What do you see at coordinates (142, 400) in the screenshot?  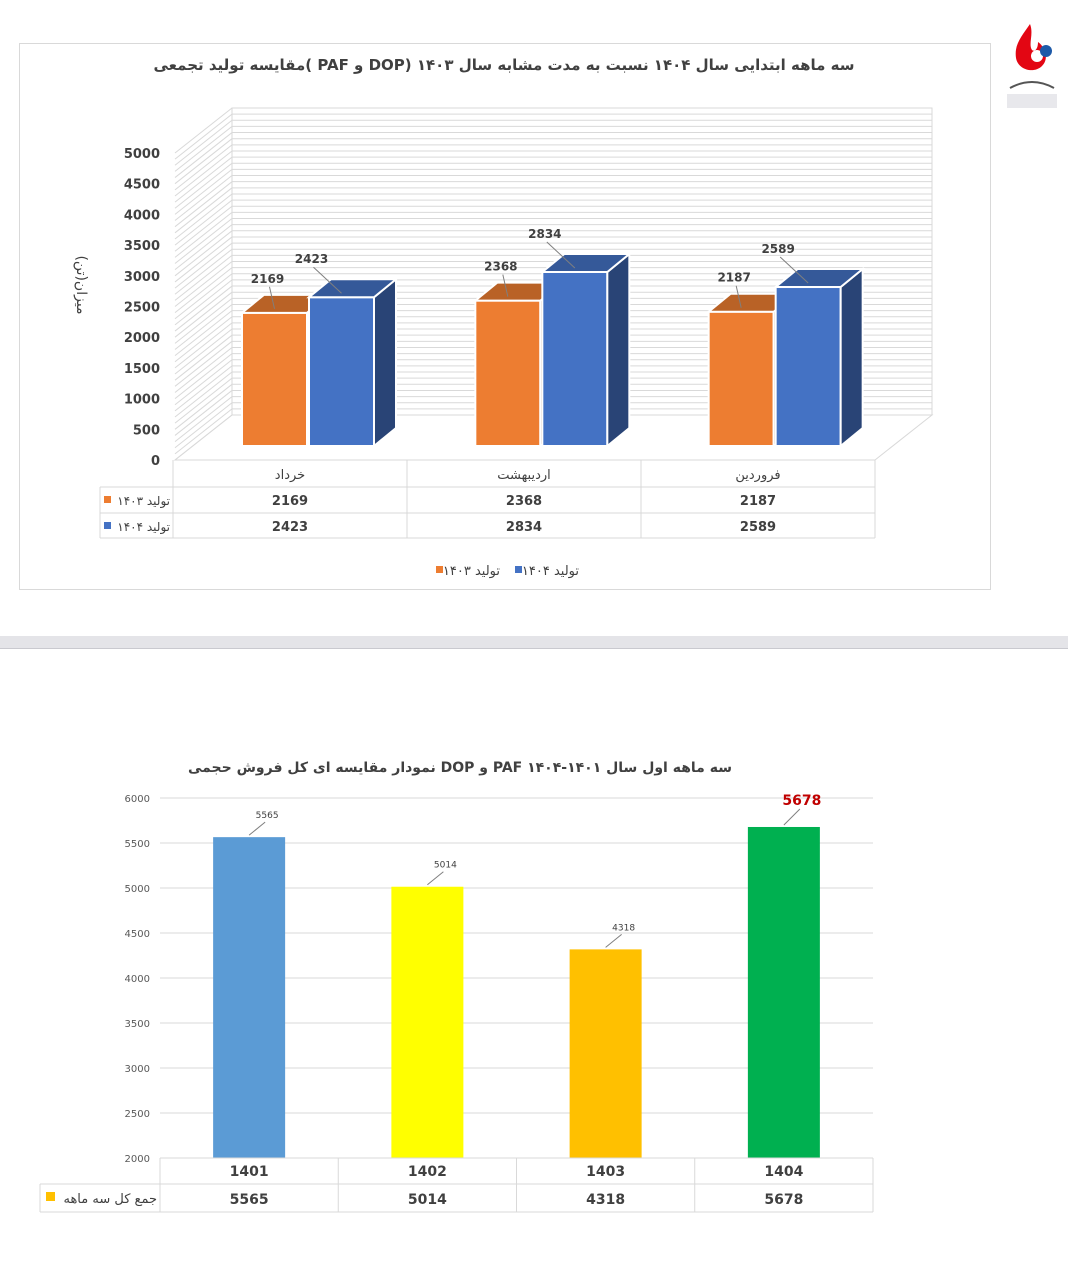 I see `chart1-ytick-label: 1000` at bounding box center [142, 400].